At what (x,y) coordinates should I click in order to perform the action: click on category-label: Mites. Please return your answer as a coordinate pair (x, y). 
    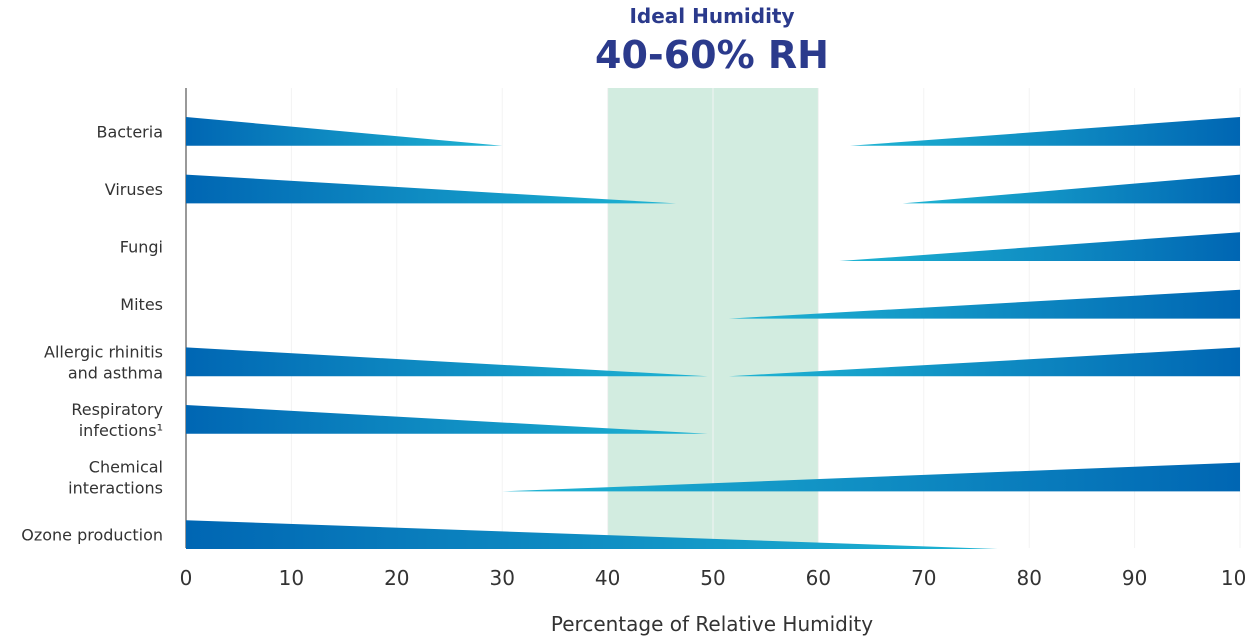
    Looking at the image, I should click on (141, 304).